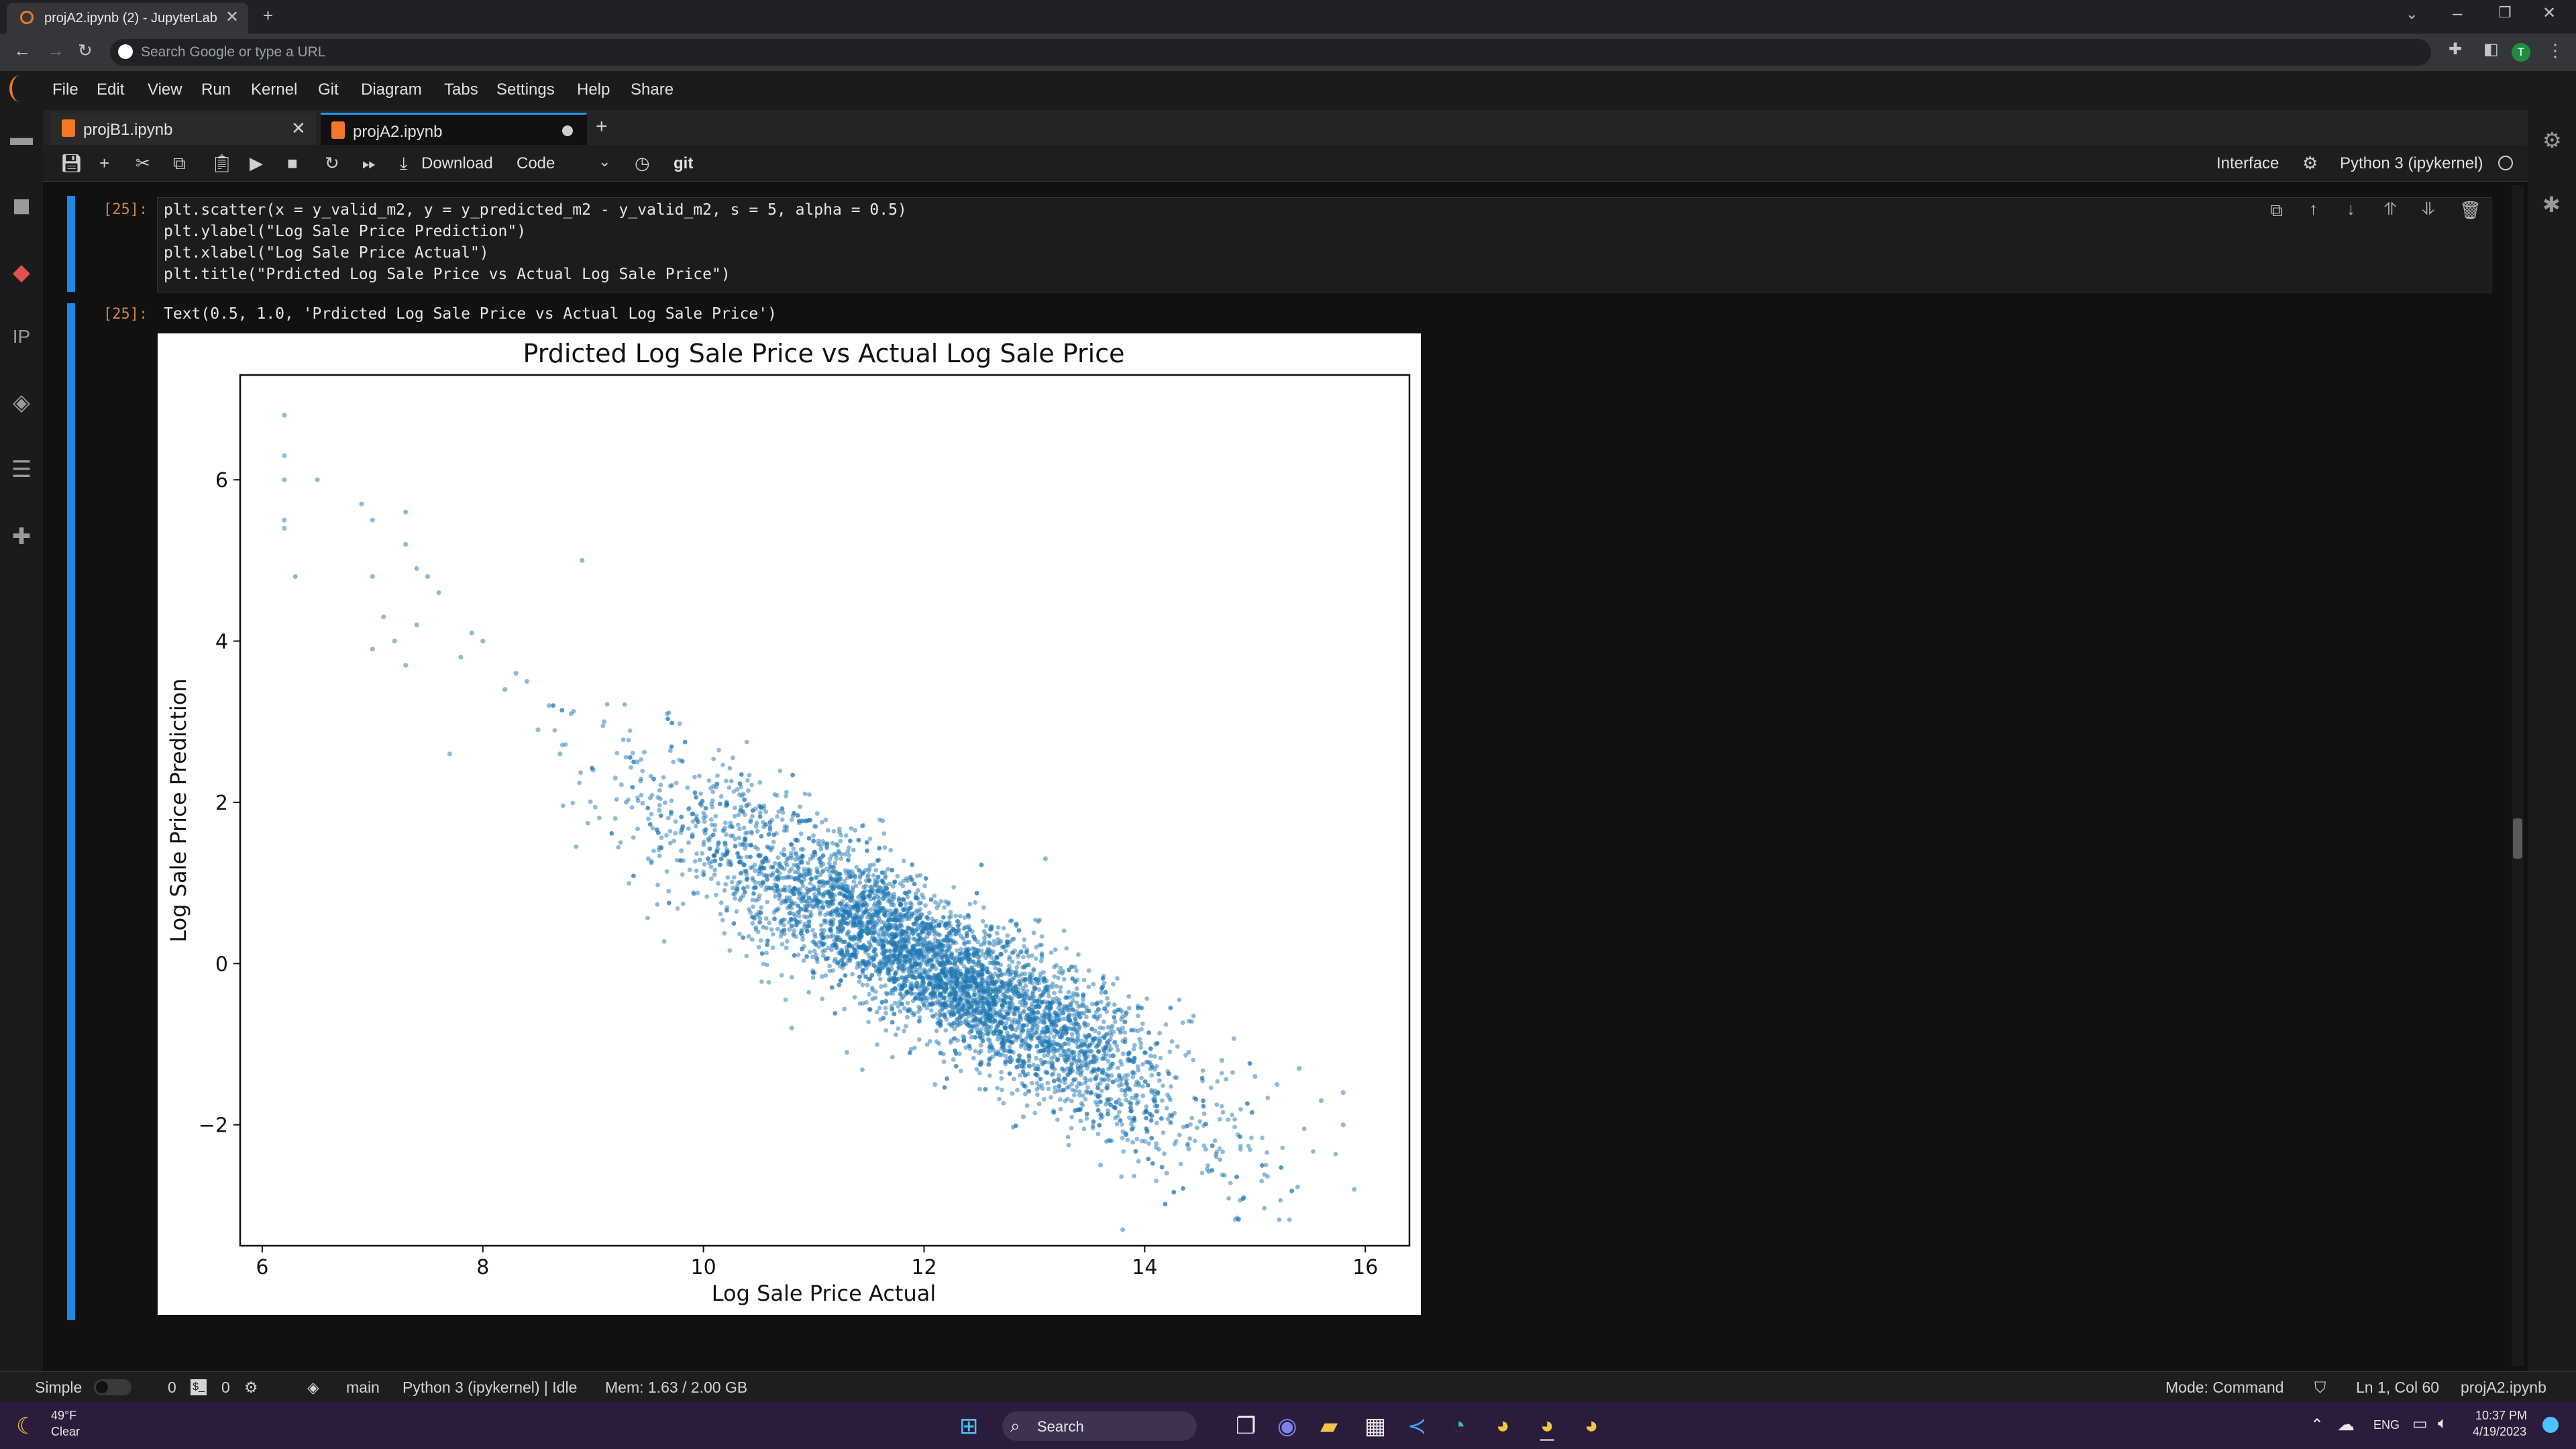 The width and height of the screenshot is (2576, 1449). I want to click on extension-manager-icon: ◆, so click(21, 272).